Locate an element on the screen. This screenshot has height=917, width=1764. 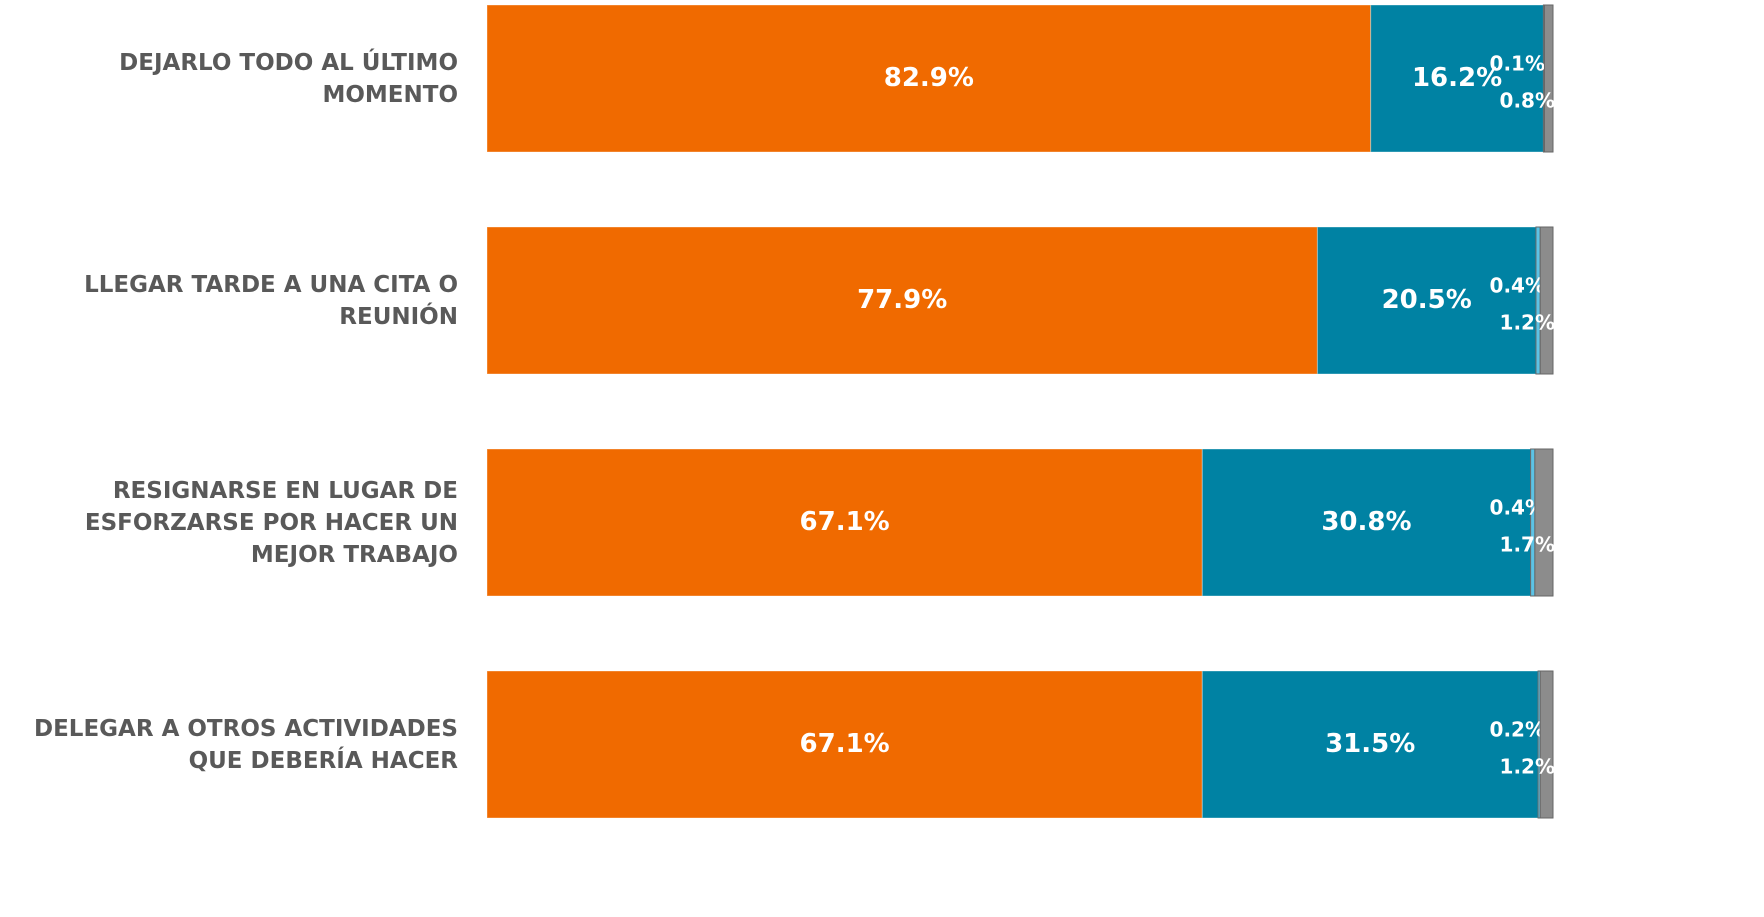
value-label: 20.5% is located at coordinates (1427, 300).